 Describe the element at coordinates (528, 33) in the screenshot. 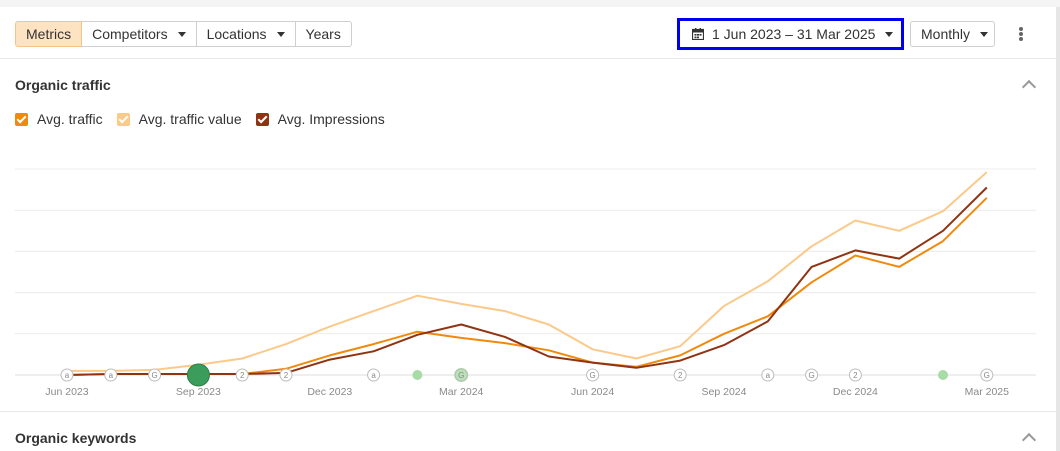

I see `toolbar: Metrics Competitors Locations Years` at that location.